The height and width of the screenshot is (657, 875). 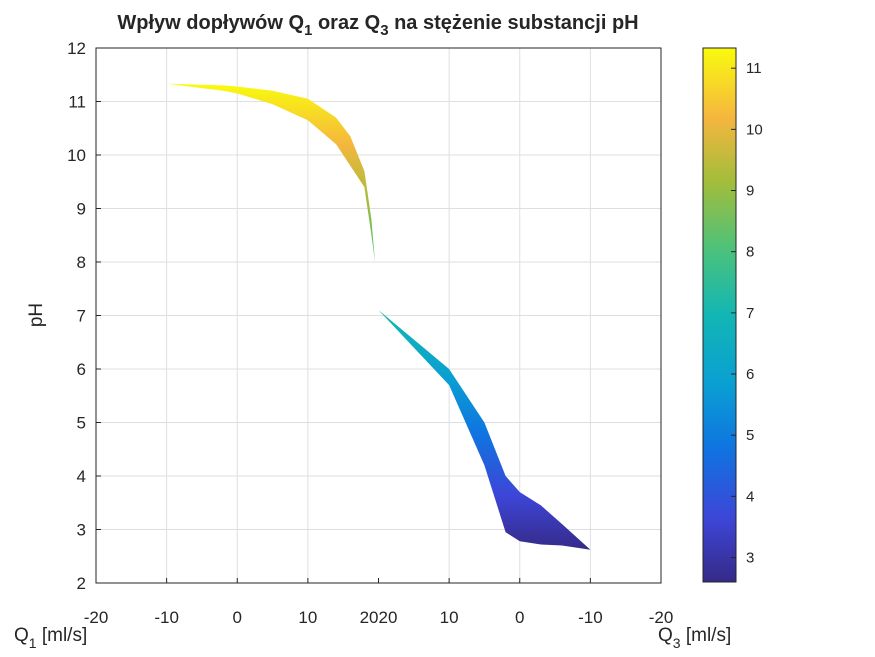 What do you see at coordinates (81, 476) in the screenshot?
I see `y-tick-label: 4` at bounding box center [81, 476].